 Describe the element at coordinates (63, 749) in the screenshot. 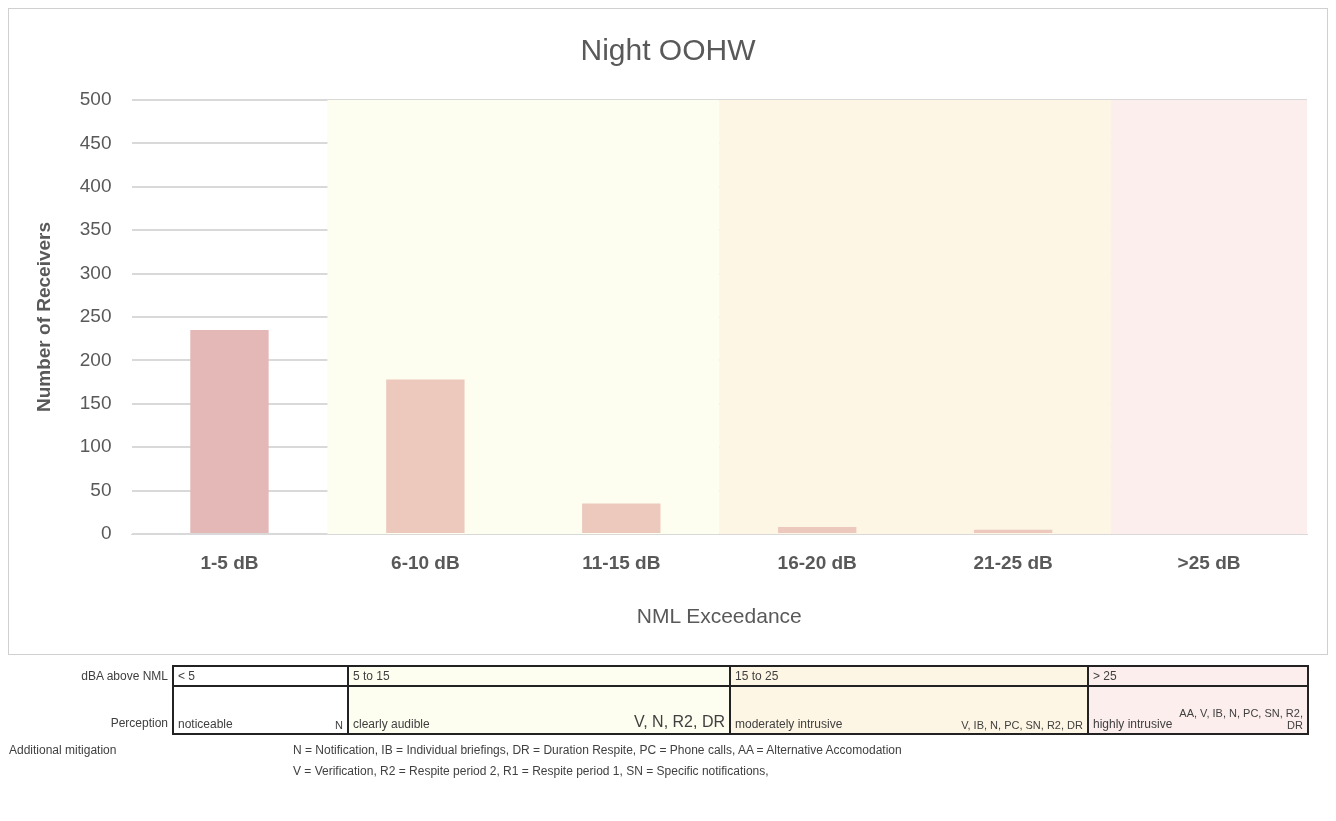

I see `text: Additional mitigation` at that location.